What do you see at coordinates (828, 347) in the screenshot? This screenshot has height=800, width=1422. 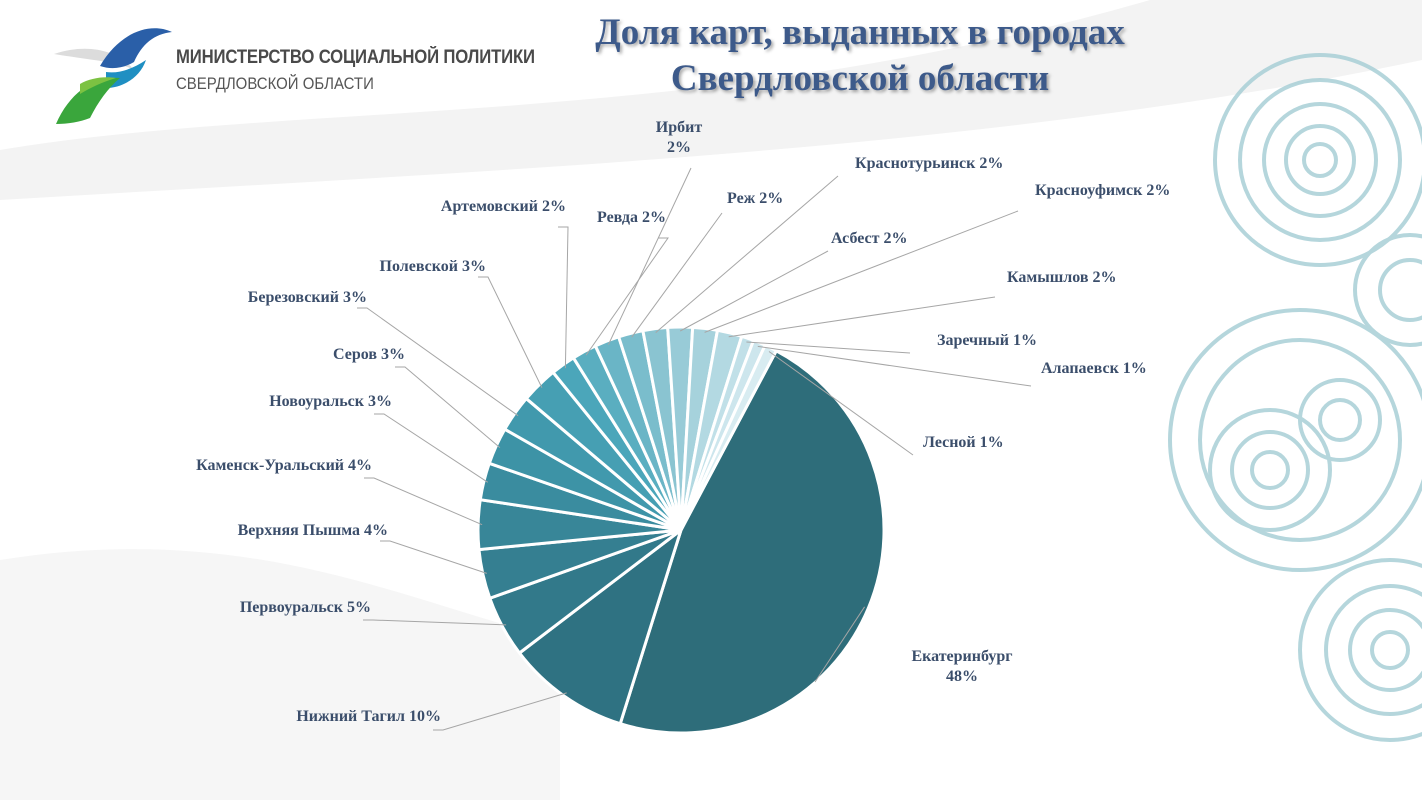 I see `leader-line-заречный` at bounding box center [828, 347].